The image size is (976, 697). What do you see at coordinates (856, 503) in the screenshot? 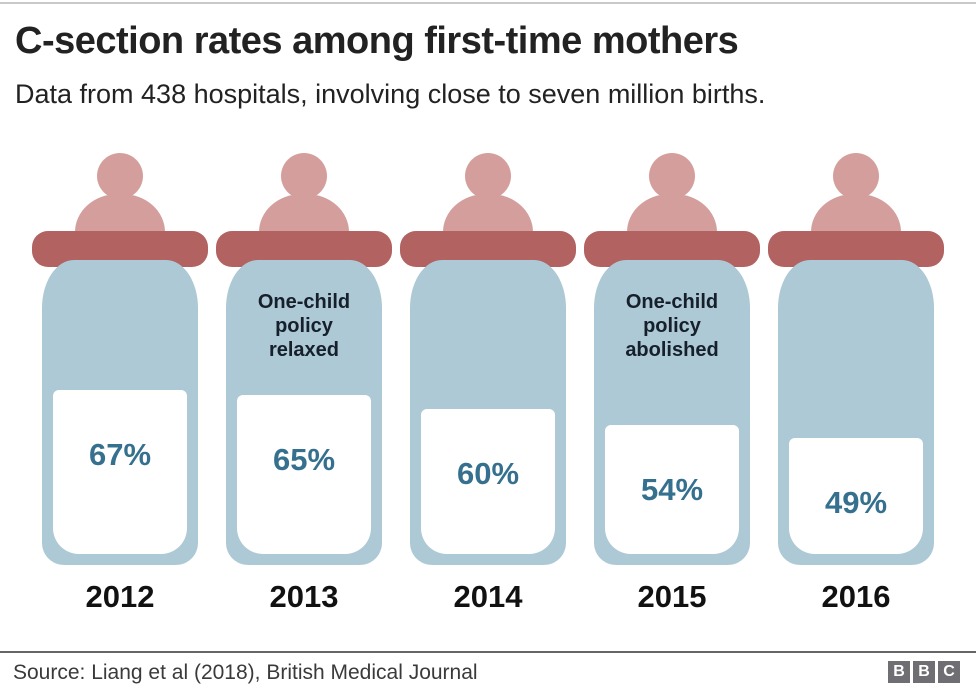
I see `value-label-2016: 49%` at bounding box center [856, 503].